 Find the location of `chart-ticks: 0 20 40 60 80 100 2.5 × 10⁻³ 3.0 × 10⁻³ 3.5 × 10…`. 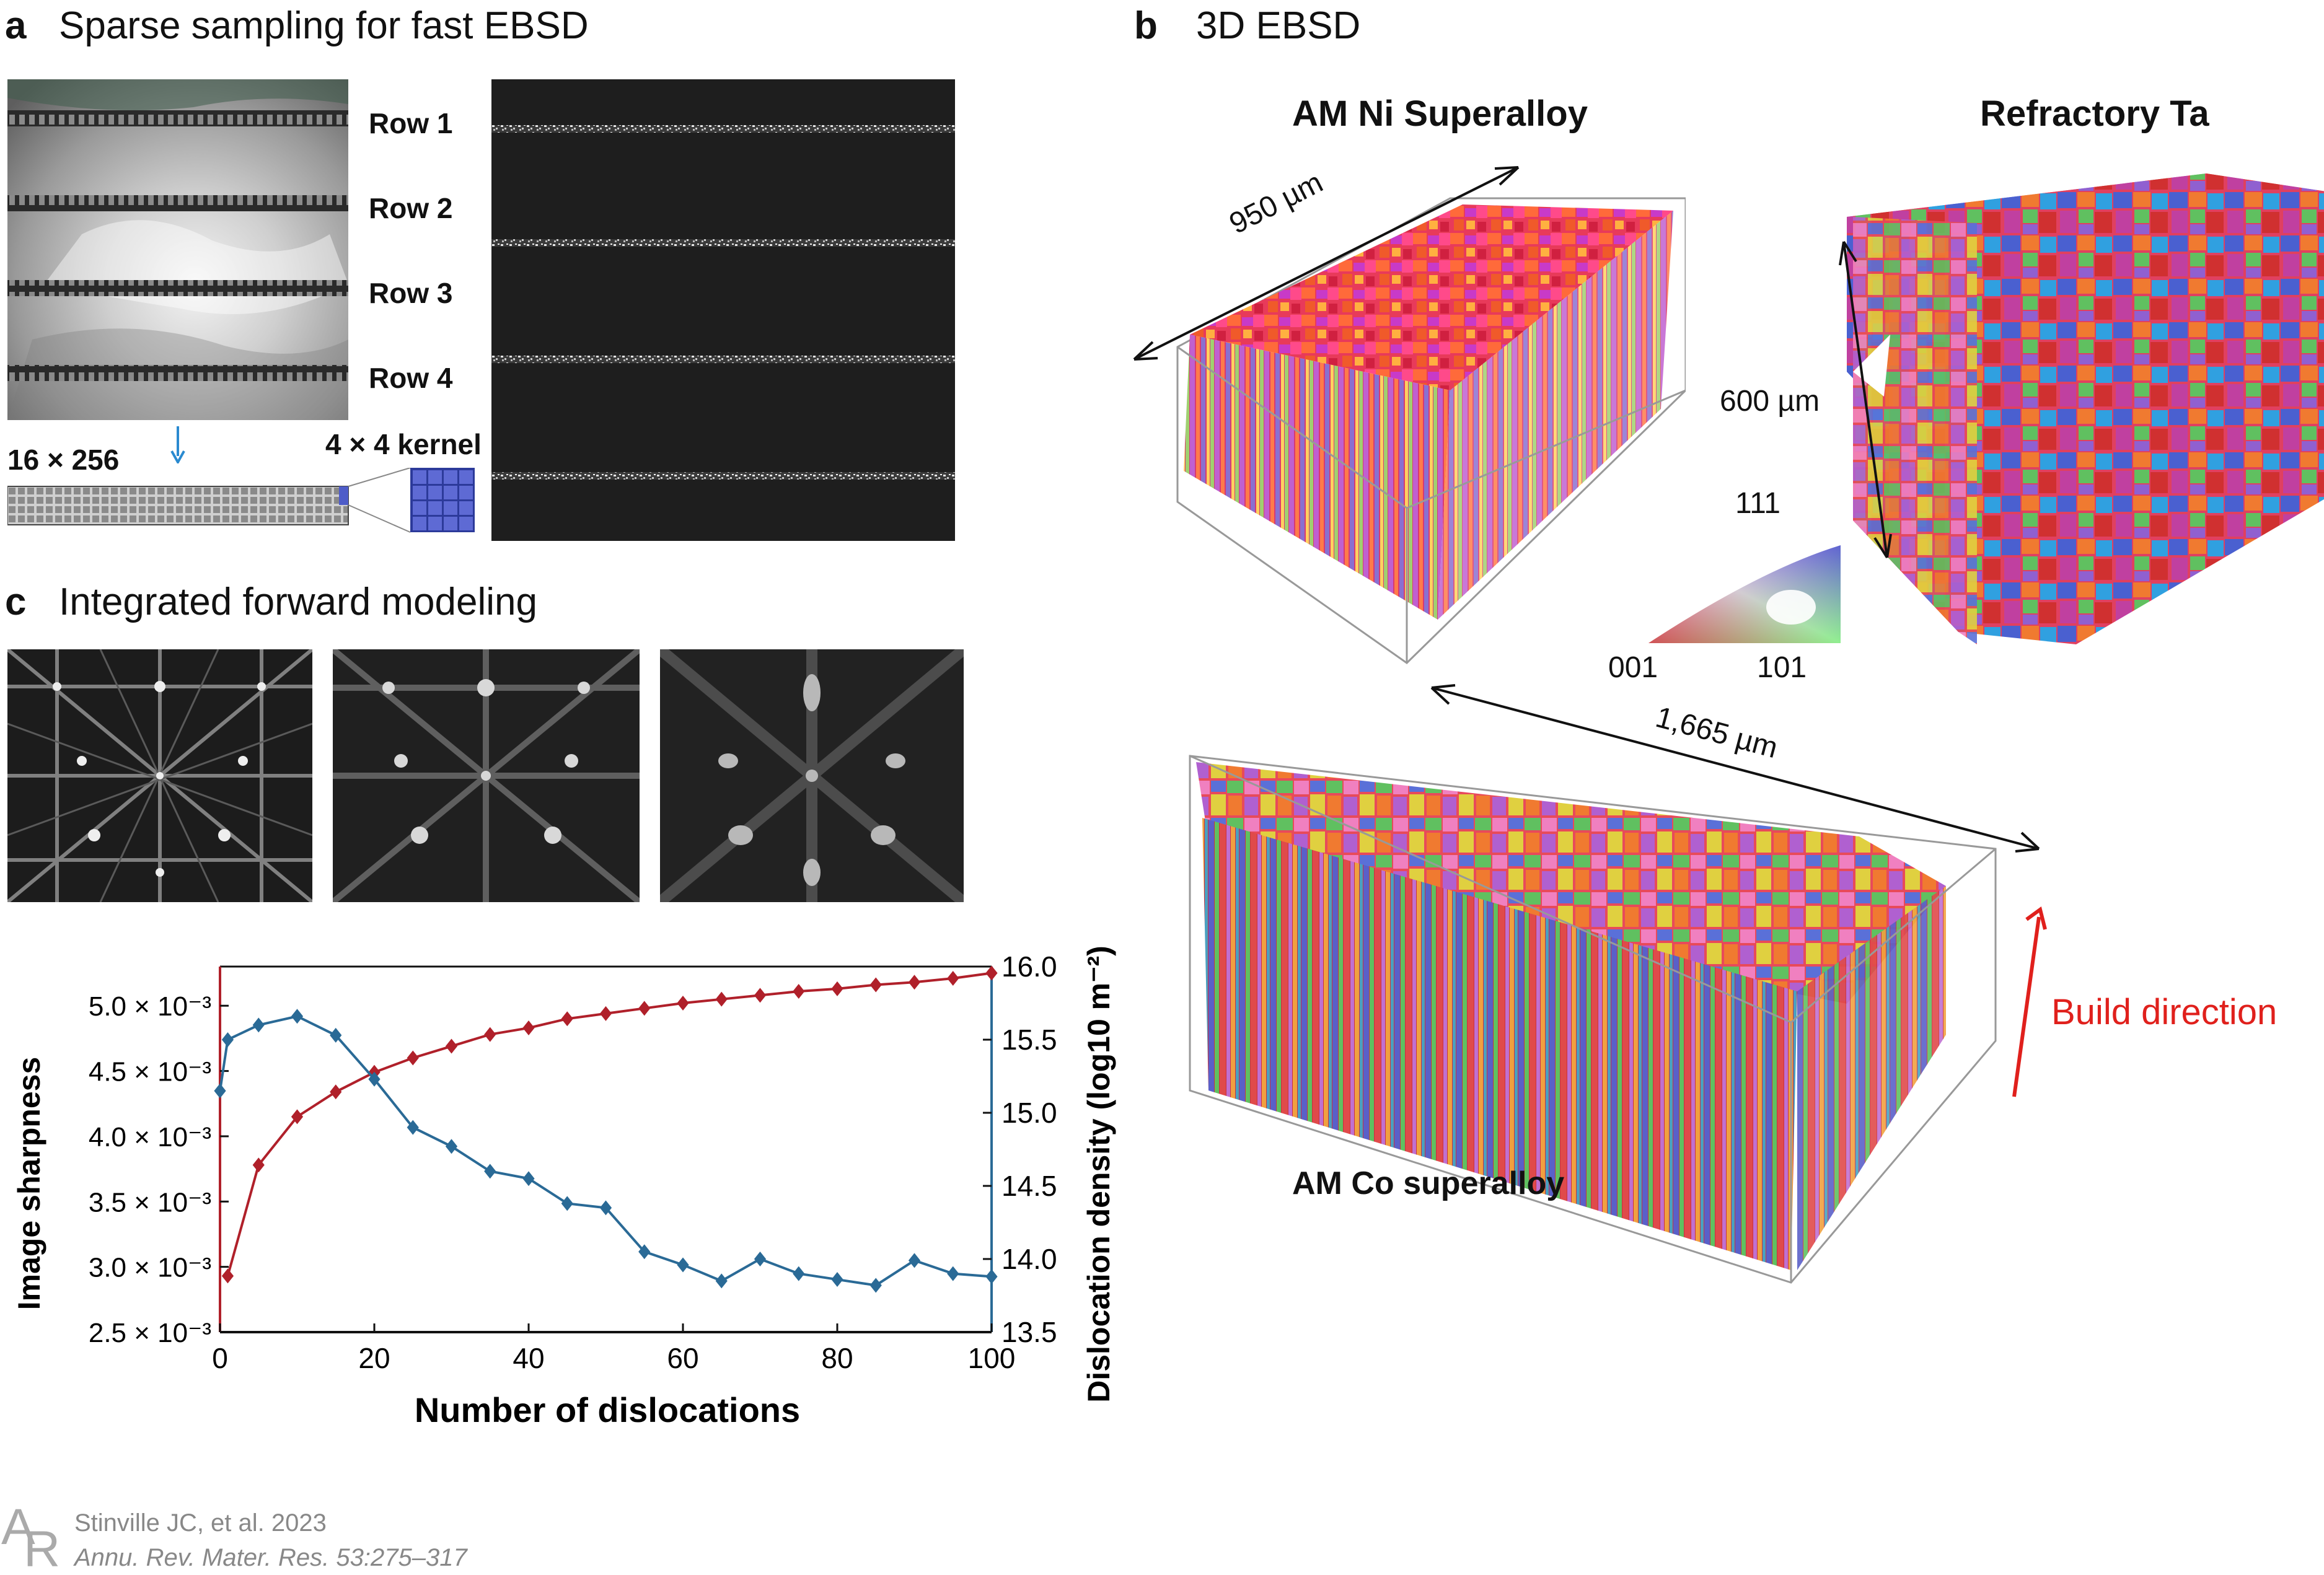

chart-ticks: 0 20 40 60 80 100 2.5 × 10⁻³ 3.0 × 10⁻³ 3.5 × 10… is located at coordinates (573, 1162).